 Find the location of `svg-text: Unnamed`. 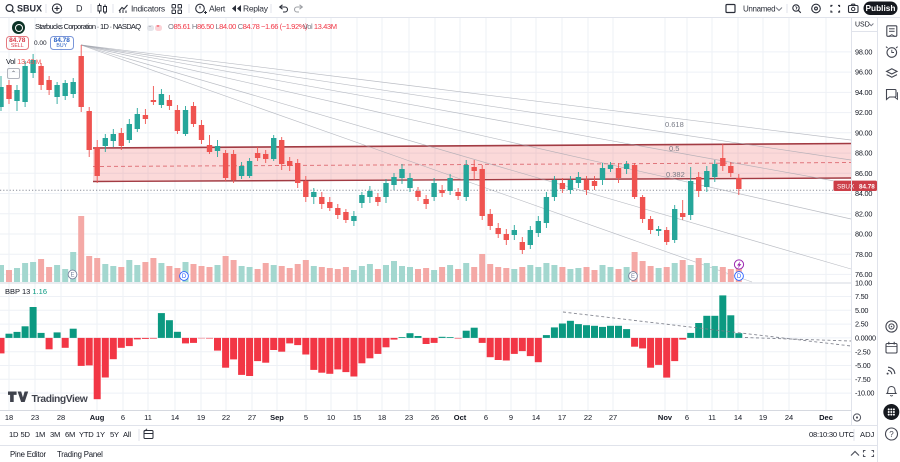

svg-text: Unnamed is located at coordinates (759, 9).